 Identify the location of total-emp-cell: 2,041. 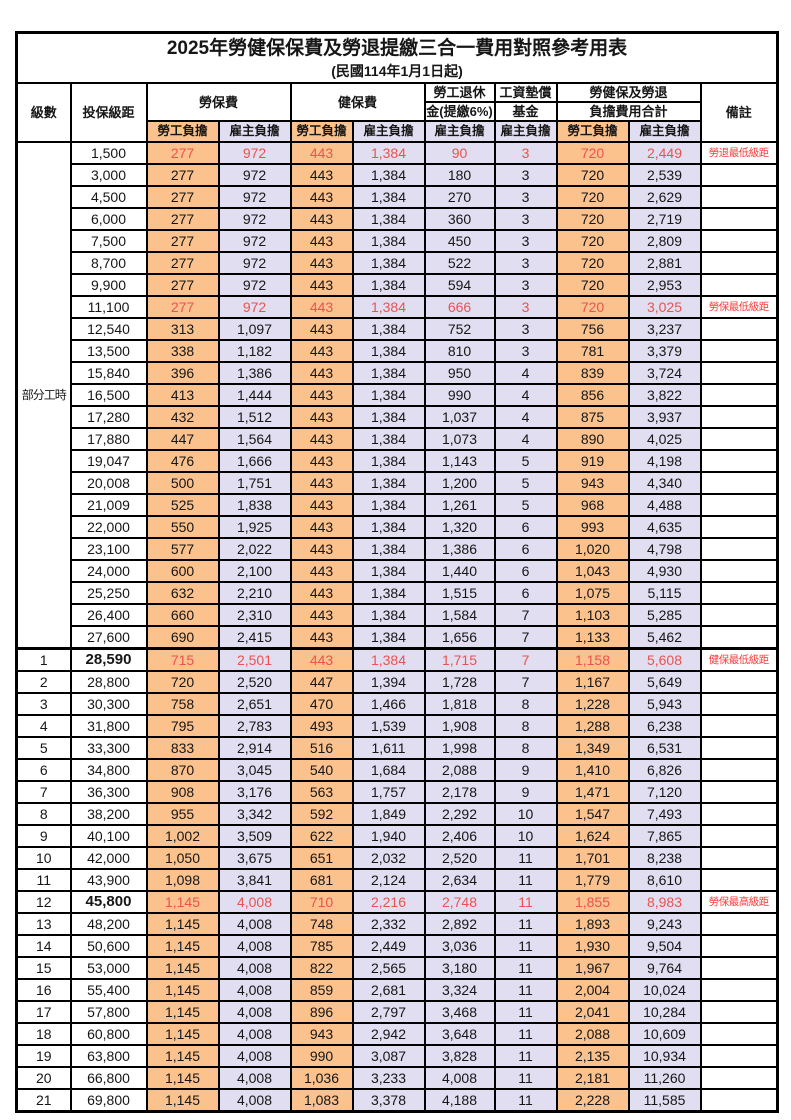
(592, 1012).